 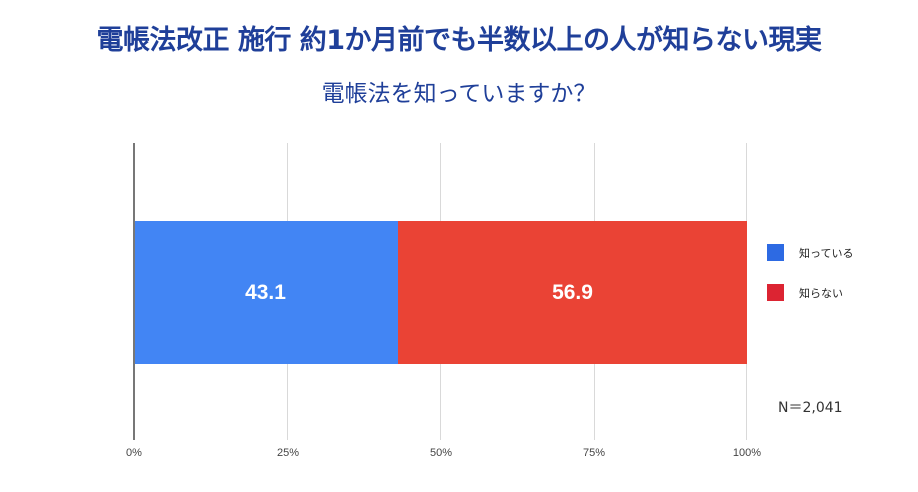 What do you see at coordinates (288, 453) in the screenshot?
I see `x-tick-25: 25%` at bounding box center [288, 453].